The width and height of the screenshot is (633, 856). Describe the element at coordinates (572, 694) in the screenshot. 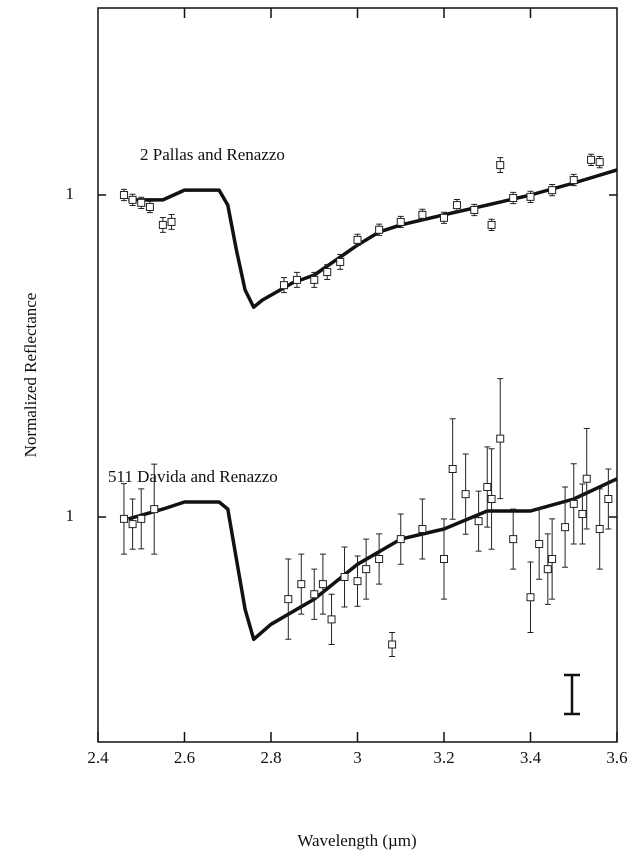

I see `scale-bar` at that location.